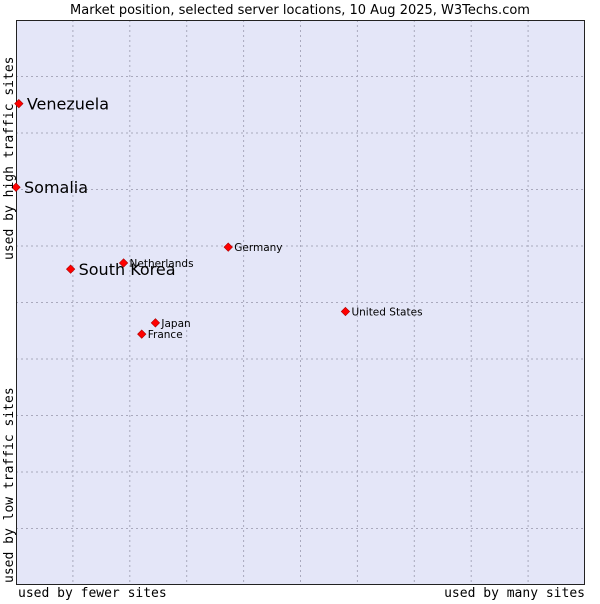  What do you see at coordinates (258, 248) in the screenshot?
I see `point-label: Germany` at bounding box center [258, 248].